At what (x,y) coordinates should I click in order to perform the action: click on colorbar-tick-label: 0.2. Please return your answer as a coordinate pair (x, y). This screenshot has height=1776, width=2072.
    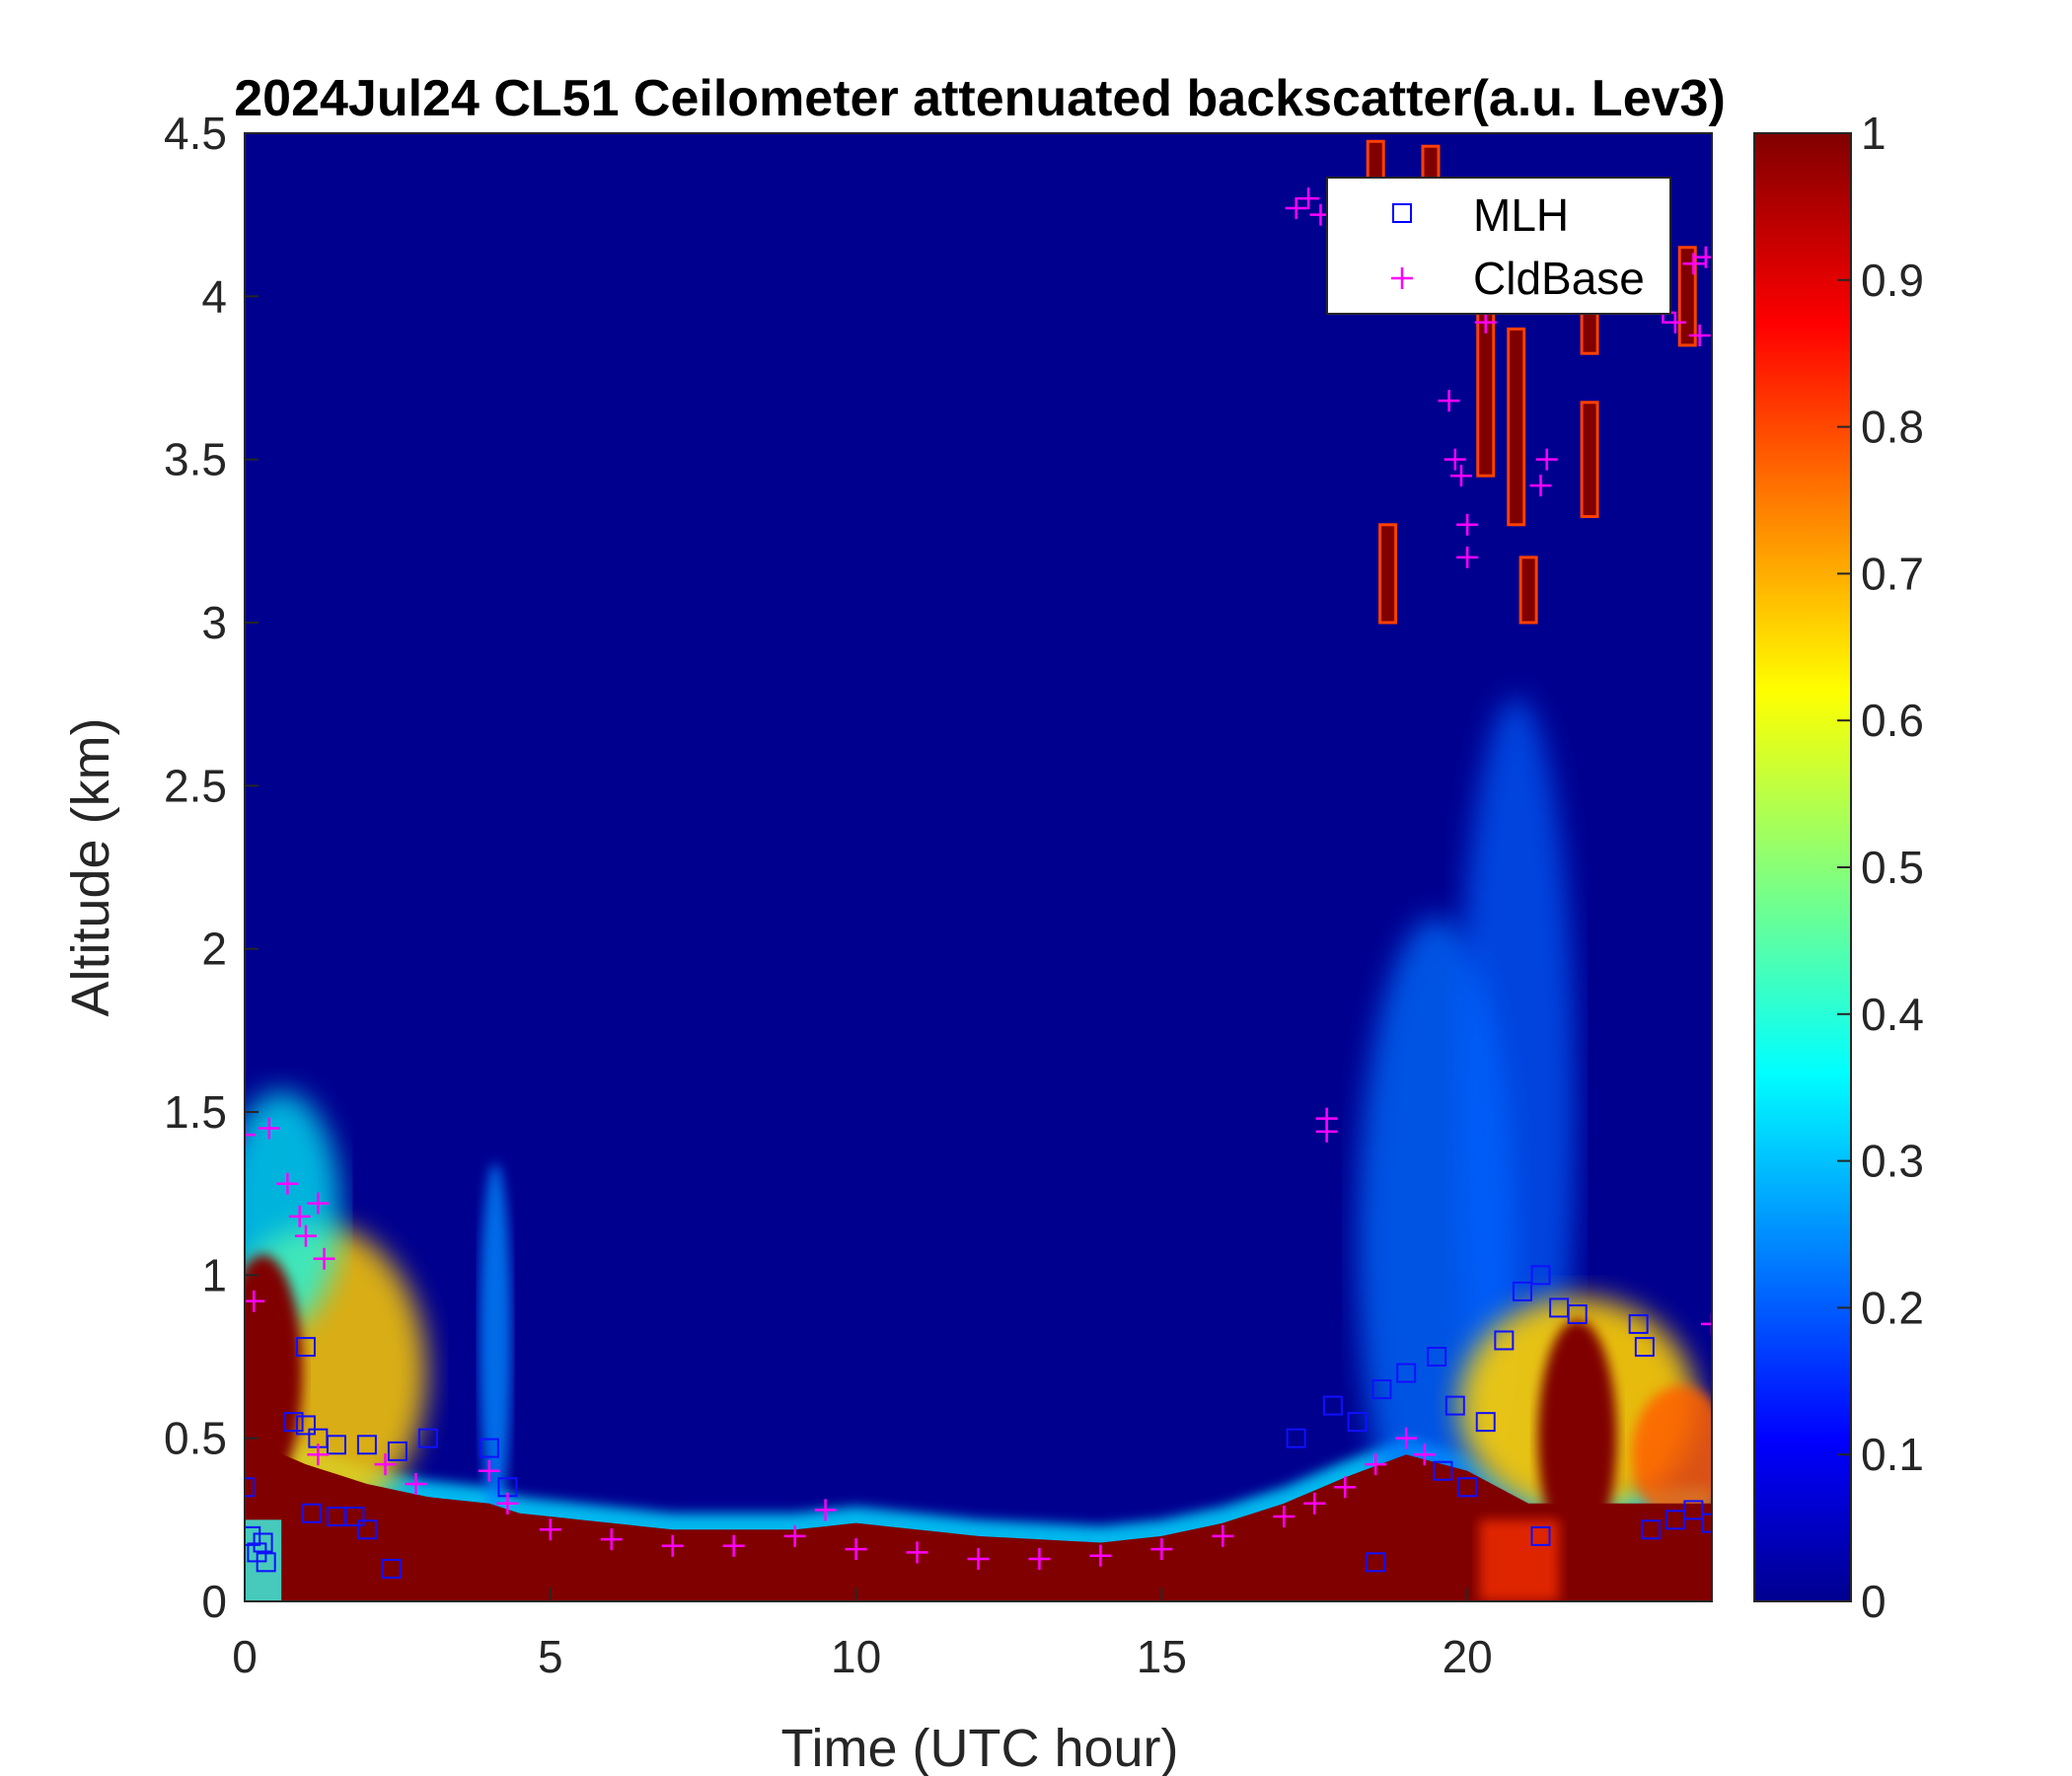
    Looking at the image, I should click on (1892, 1307).